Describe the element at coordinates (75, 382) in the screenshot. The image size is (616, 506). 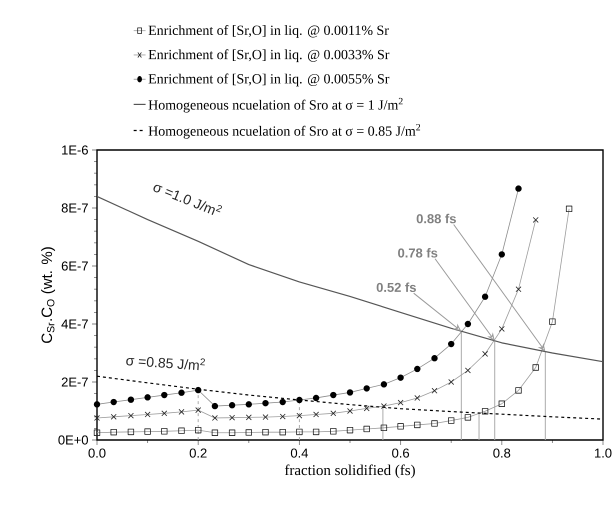
I see `y-tick-label: 2E-7` at that location.